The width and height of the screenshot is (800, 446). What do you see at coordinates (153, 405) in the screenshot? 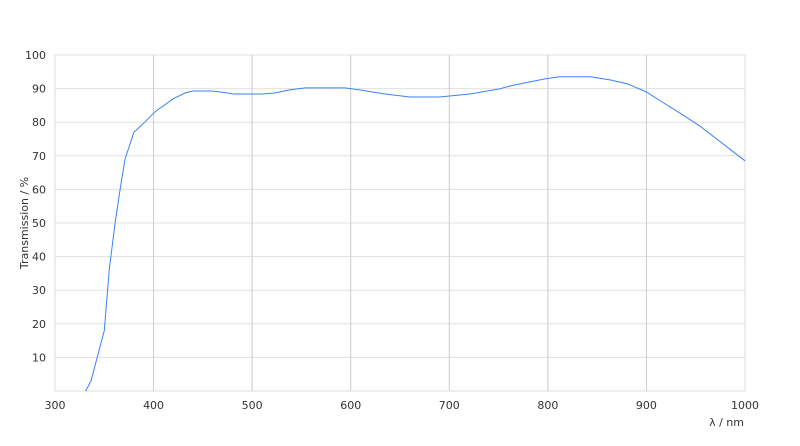
I see `x-tick-label: 400` at bounding box center [153, 405].